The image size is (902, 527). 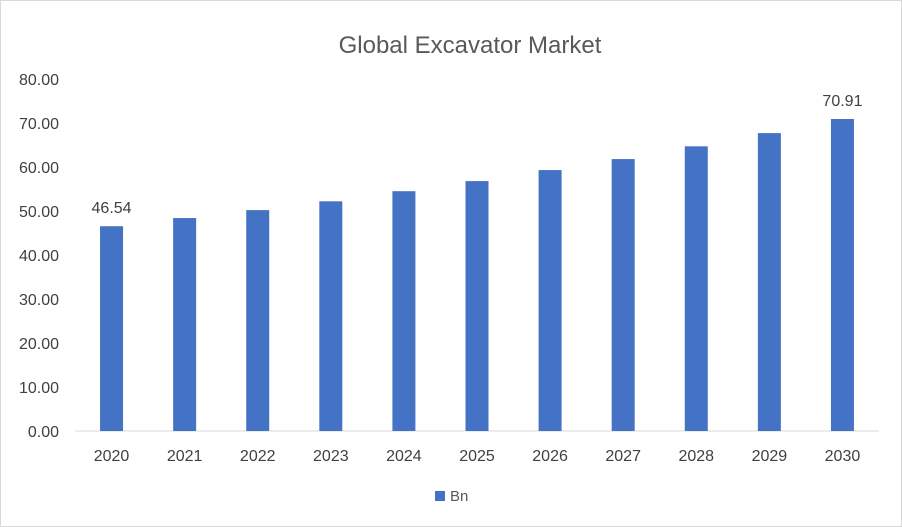 What do you see at coordinates (39, 300) in the screenshot?
I see `y-tick-label: 30.00` at bounding box center [39, 300].